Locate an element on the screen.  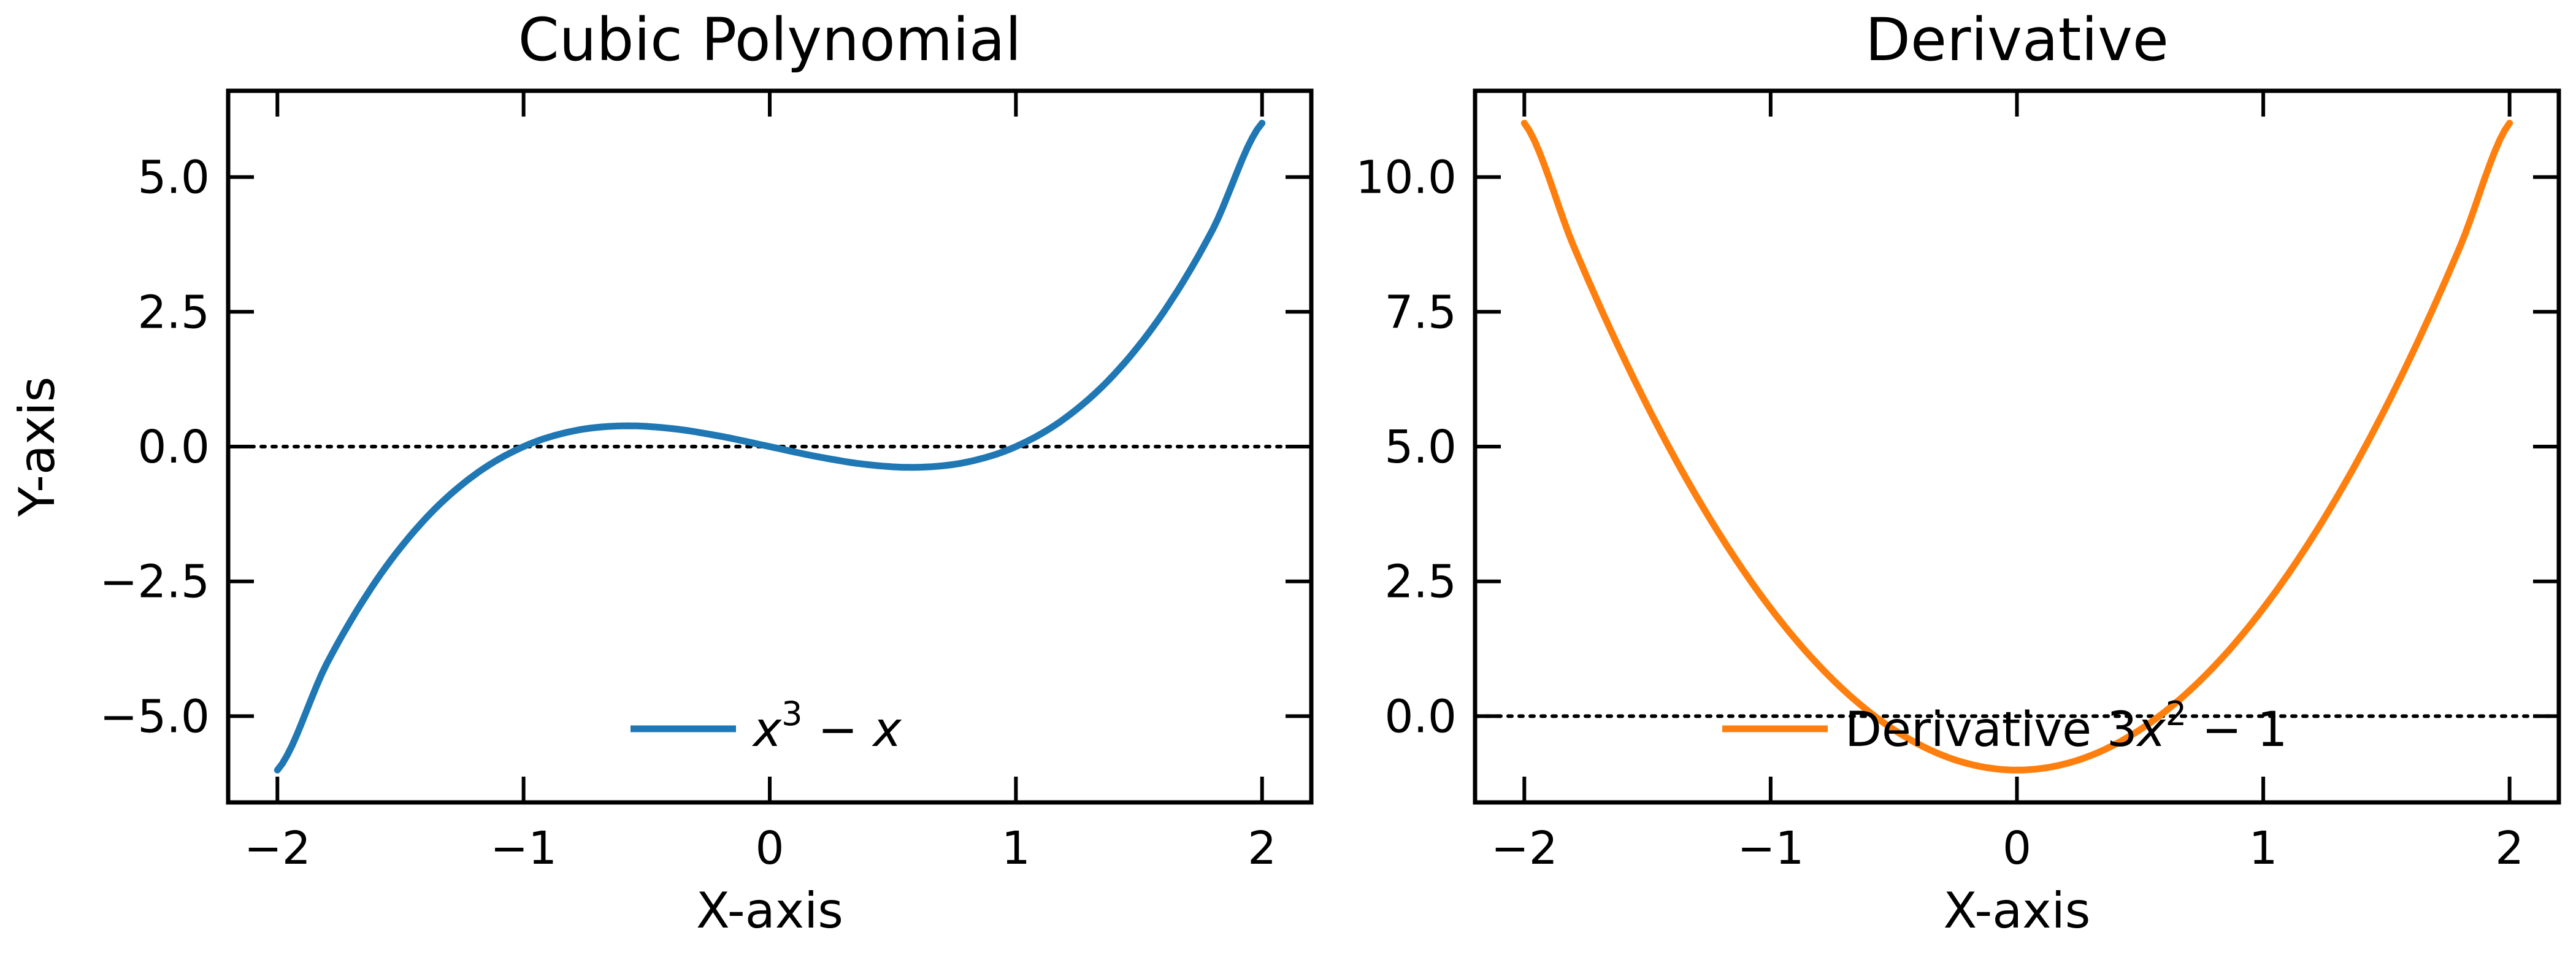
legend-label: Derivative 3x2 − 1 is located at coordinates (2066, 726).